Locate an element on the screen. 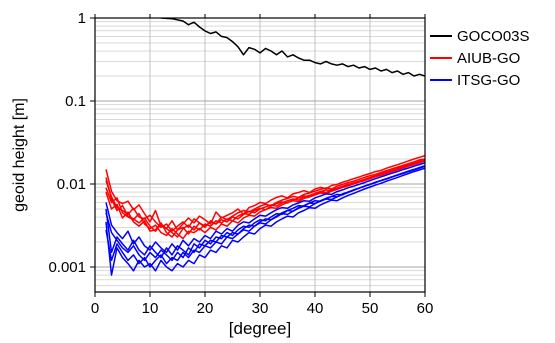  y-tick-label: 1 is located at coordinates (82, 18).